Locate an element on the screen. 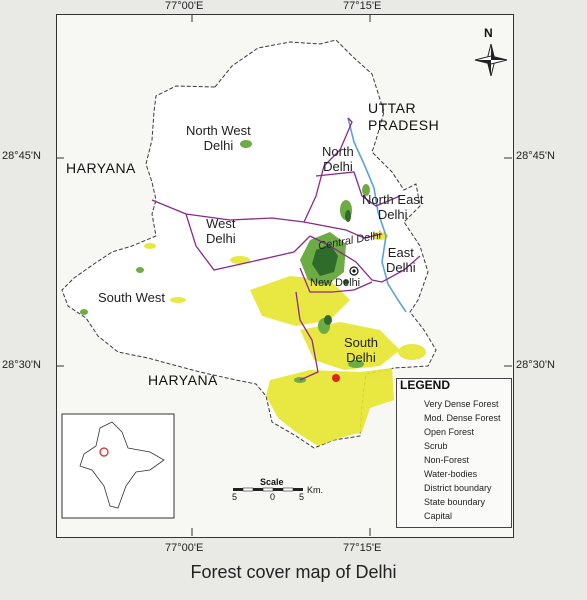  legend-item-scrub: Scrub is located at coordinates (436, 446).